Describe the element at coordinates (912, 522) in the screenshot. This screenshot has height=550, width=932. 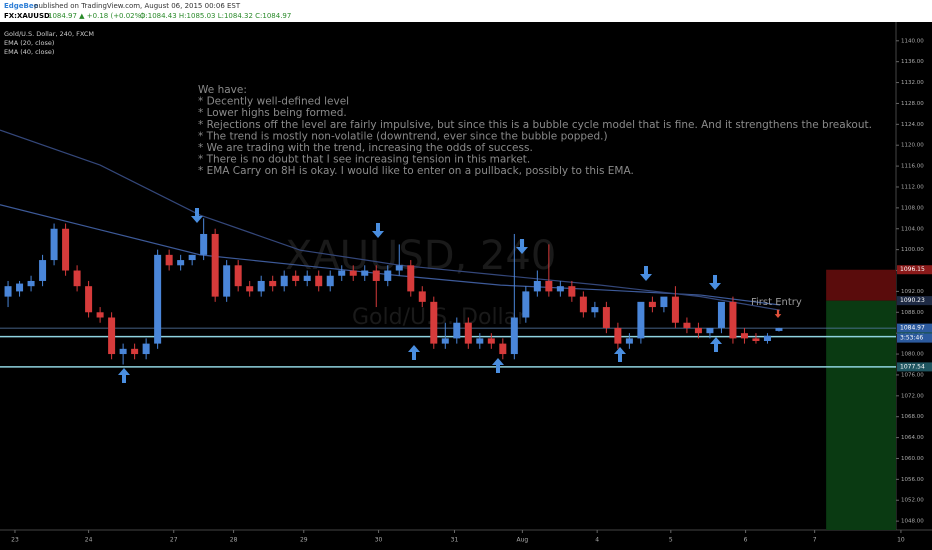
I see `y-tick-label: 1048.00` at that location.